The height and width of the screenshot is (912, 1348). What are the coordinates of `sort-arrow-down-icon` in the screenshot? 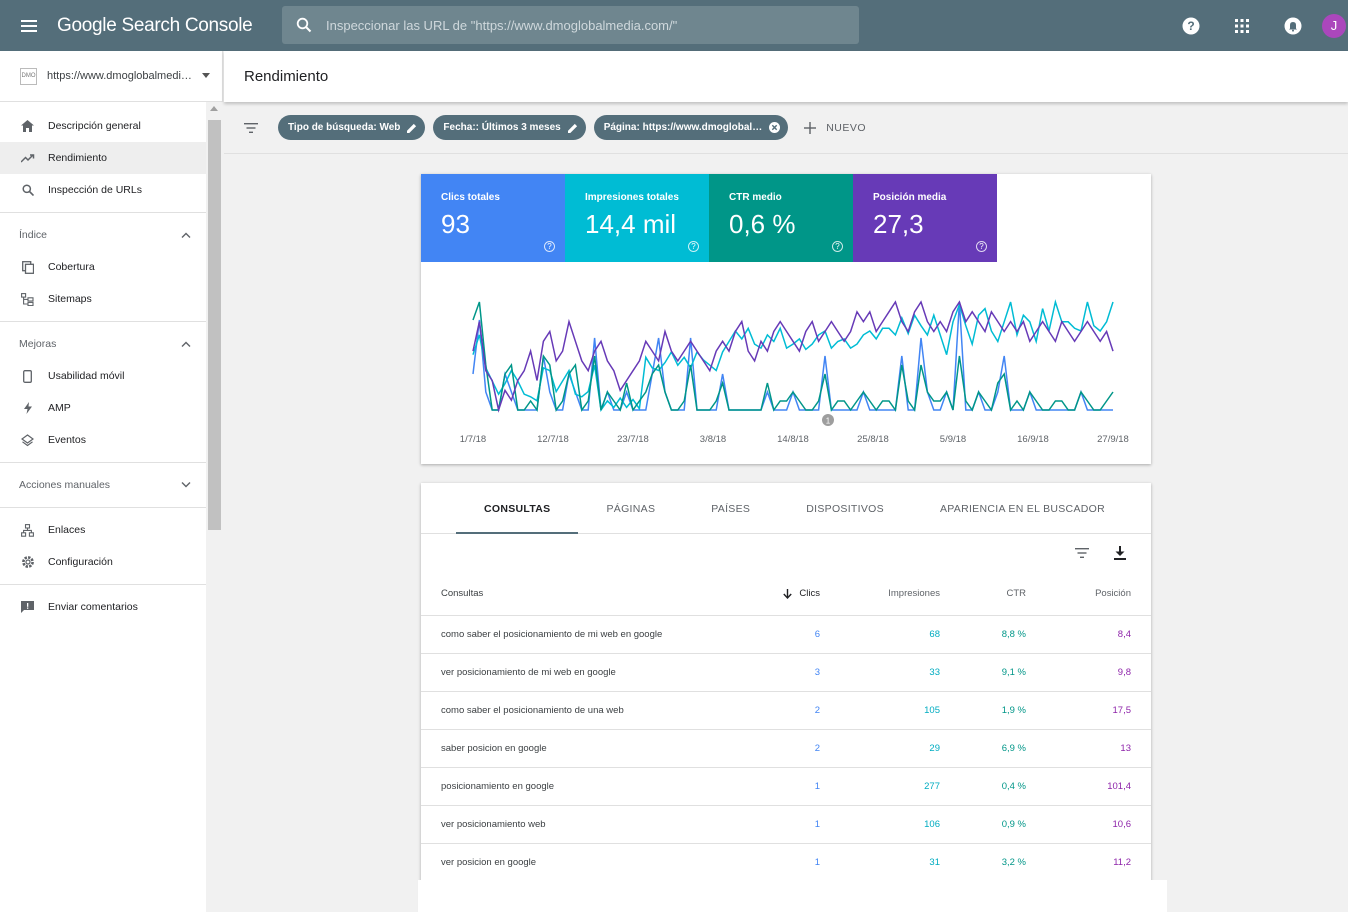 It's located at (788, 593).